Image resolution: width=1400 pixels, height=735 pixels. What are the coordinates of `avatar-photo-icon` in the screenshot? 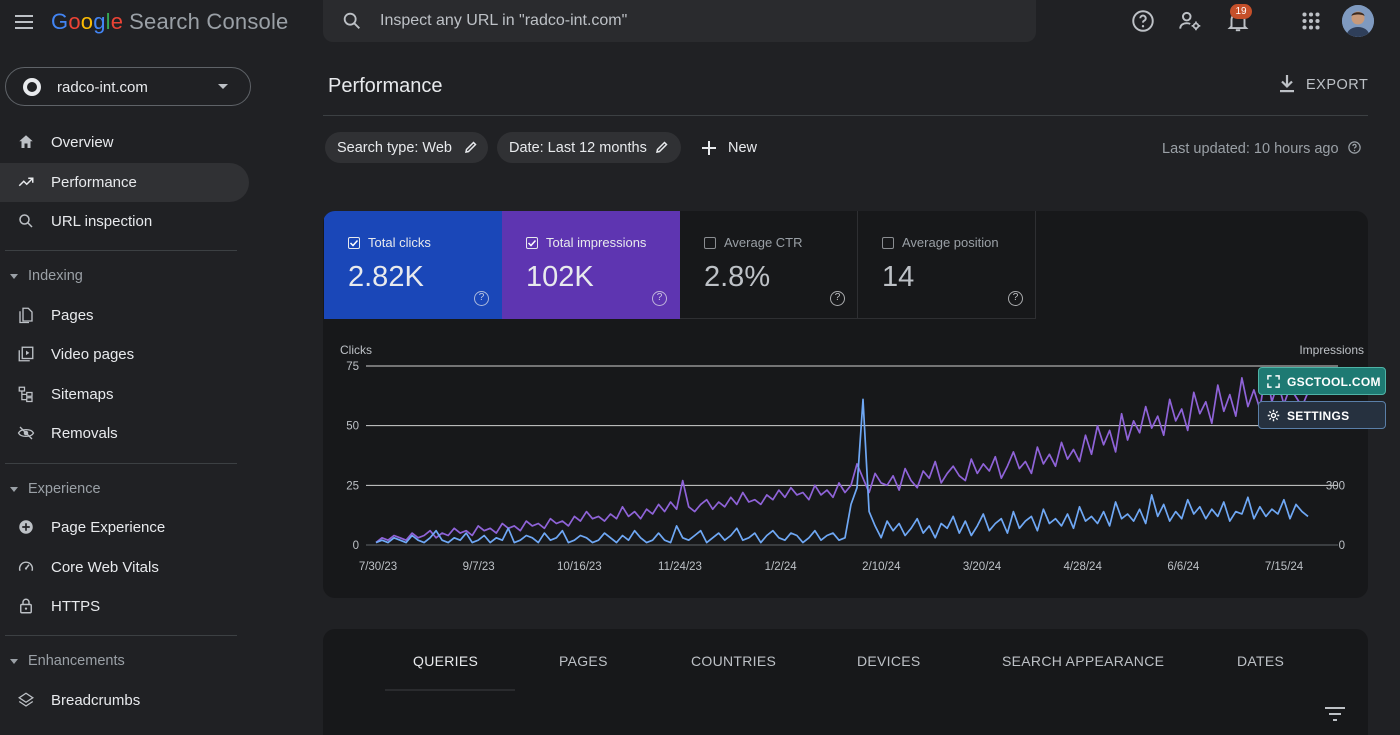 It's located at (1358, 21).